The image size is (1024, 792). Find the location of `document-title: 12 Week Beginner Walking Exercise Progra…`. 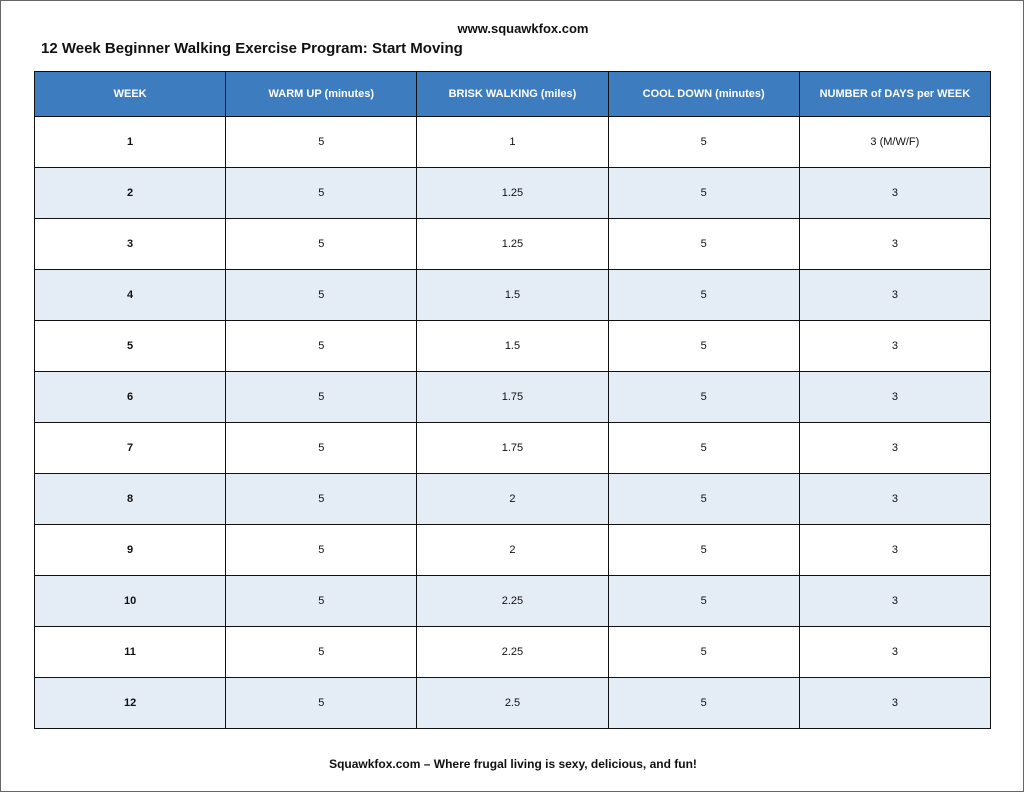

document-title: 12 Week Beginner Walking Exercise Progra… is located at coordinates (252, 48).